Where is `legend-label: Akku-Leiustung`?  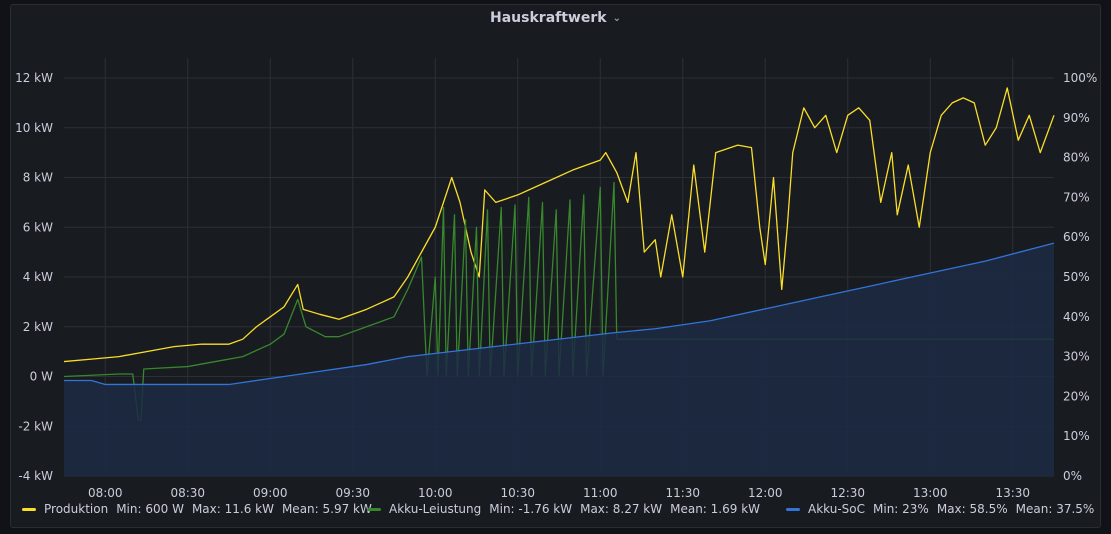 legend-label: Akku-Leiustung is located at coordinates (435, 509).